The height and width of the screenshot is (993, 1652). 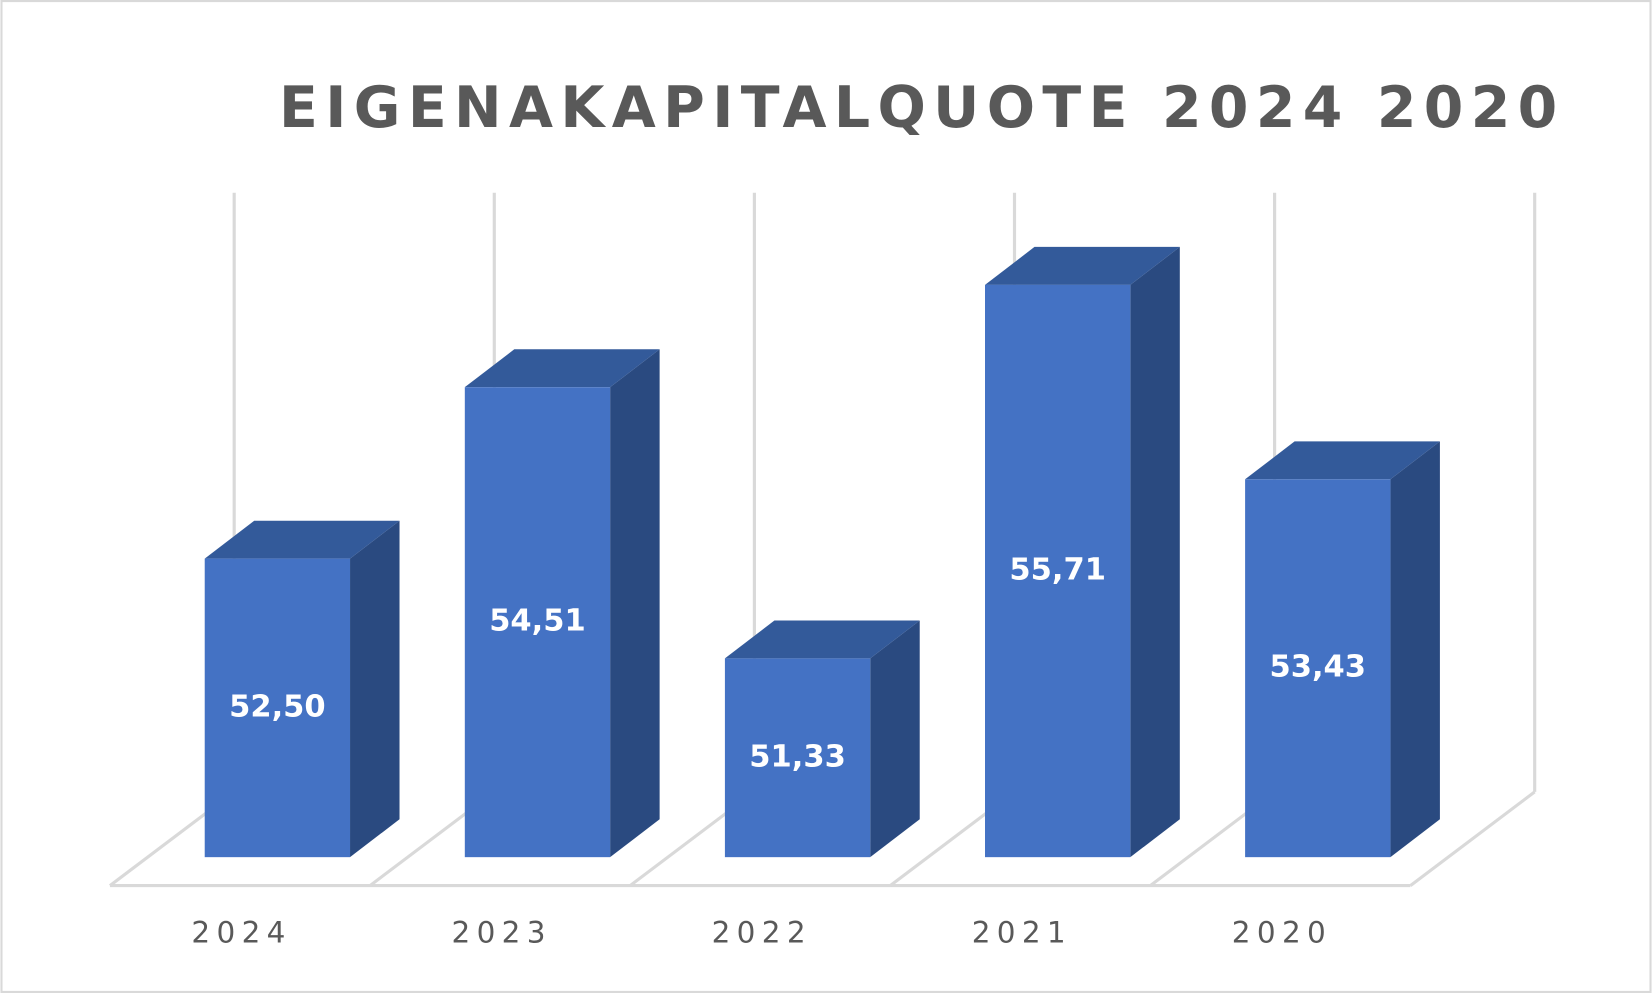 What do you see at coordinates (1022, 933) in the screenshot?
I see `x-tick-label: 2021` at bounding box center [1022, 933].